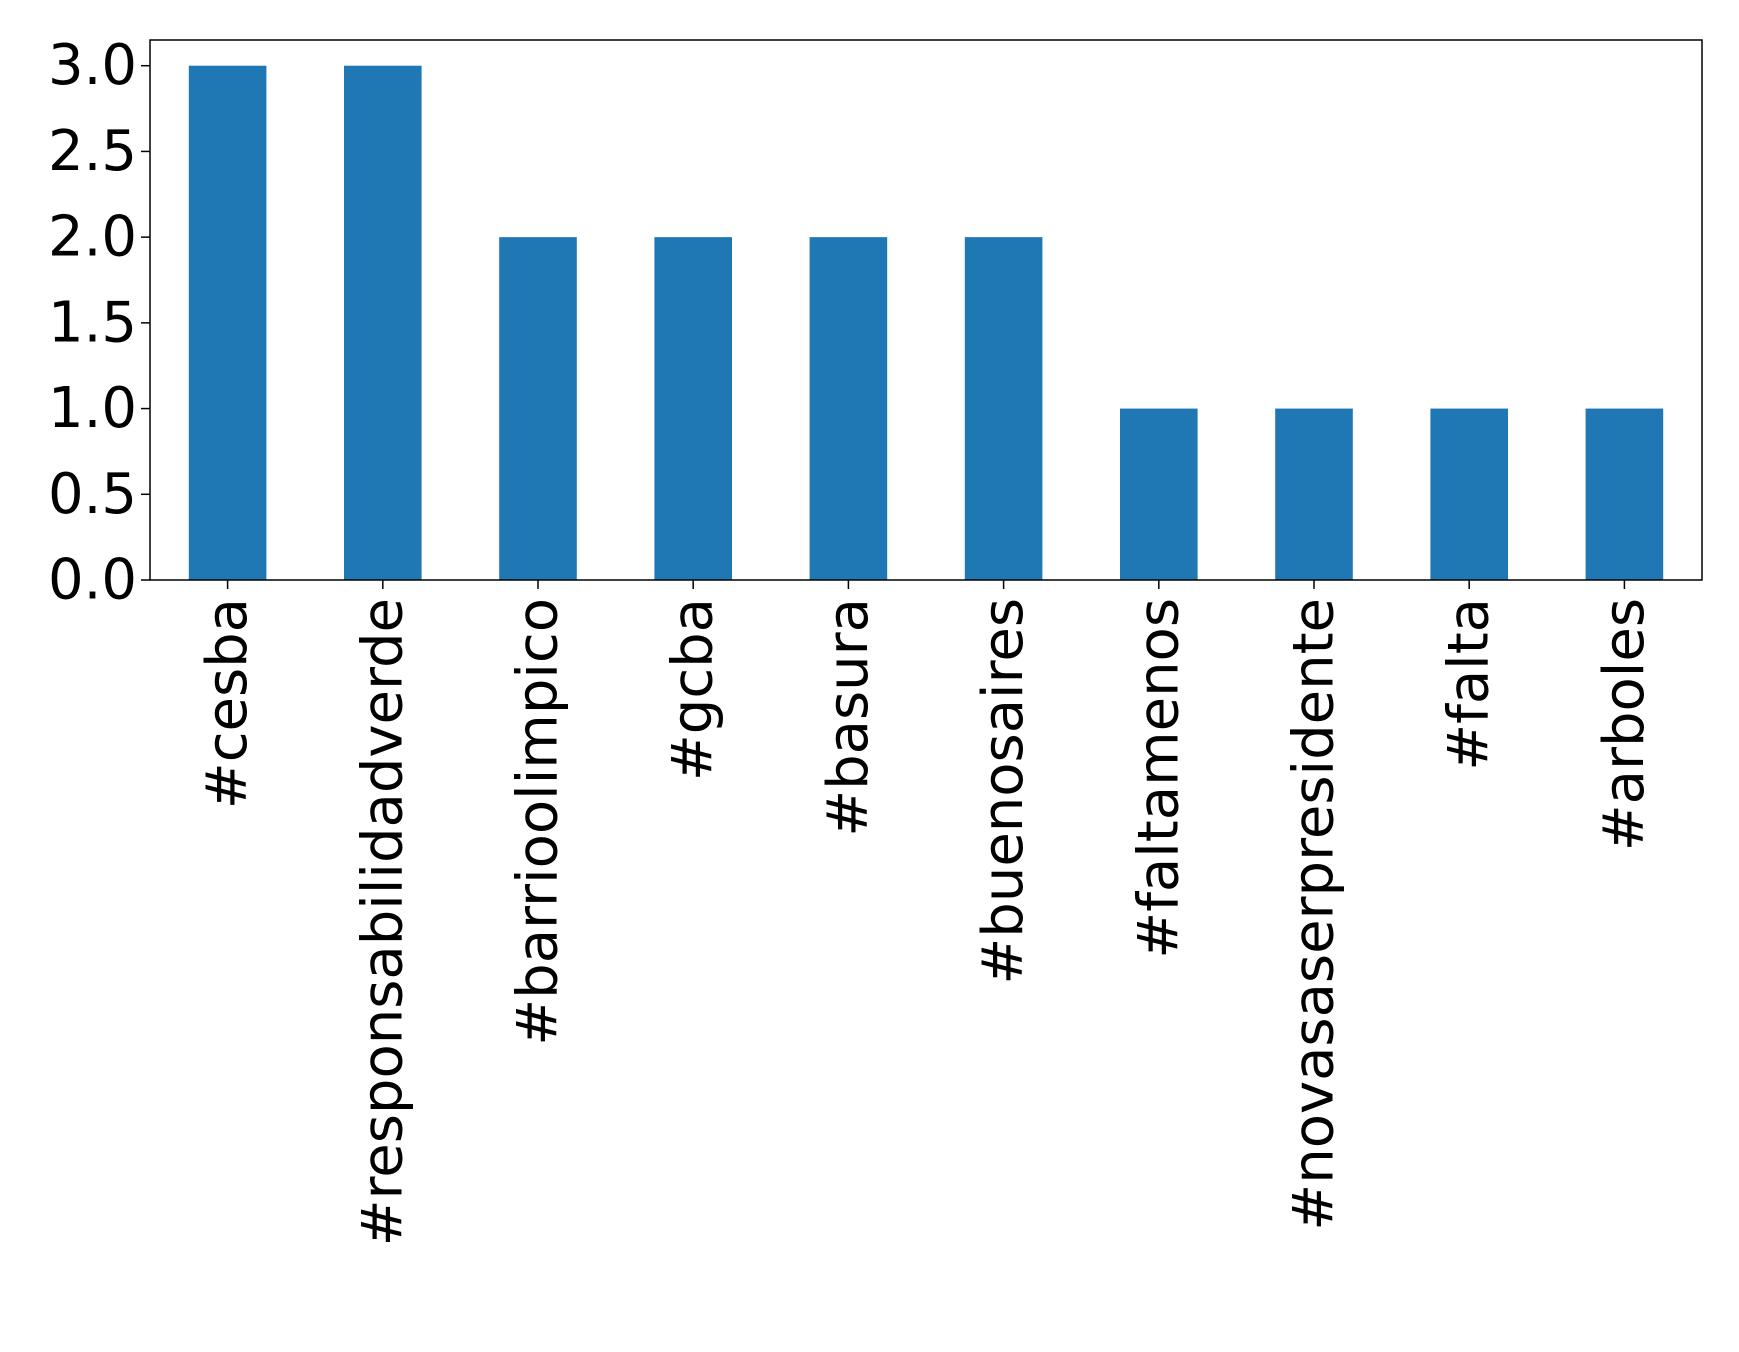 The image size is (1739, 1352). I want to click on bar-falta, so click(1469, 494).